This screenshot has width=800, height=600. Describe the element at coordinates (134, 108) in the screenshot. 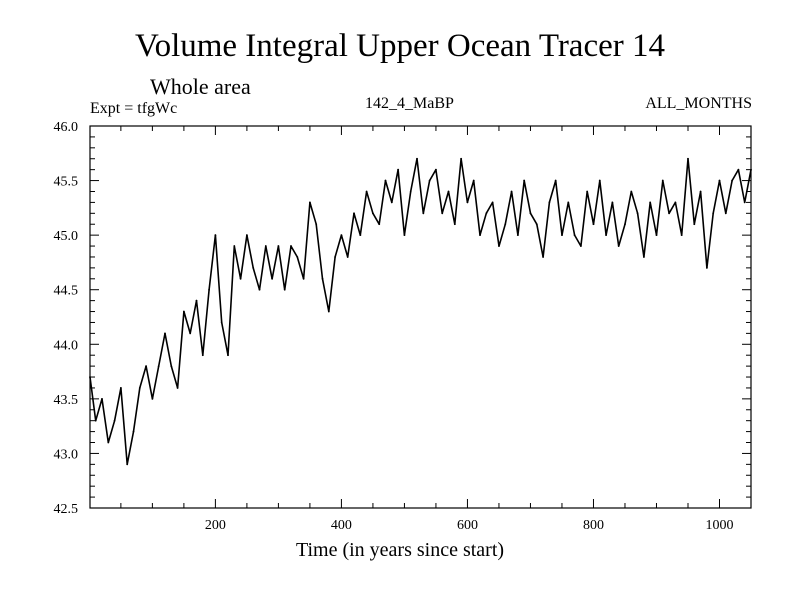

I see `experiment-label: Expt = tfgWc` at that location.